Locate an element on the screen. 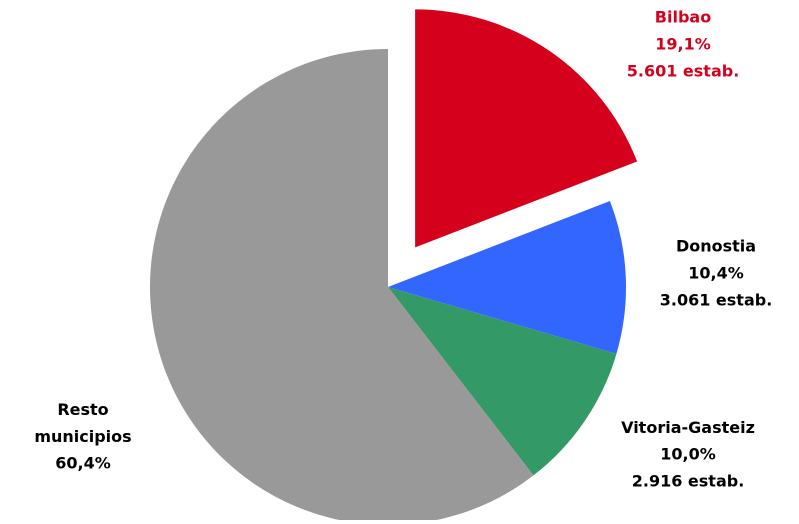  slice-label: Bilbao is located at coordinates (683, 17).